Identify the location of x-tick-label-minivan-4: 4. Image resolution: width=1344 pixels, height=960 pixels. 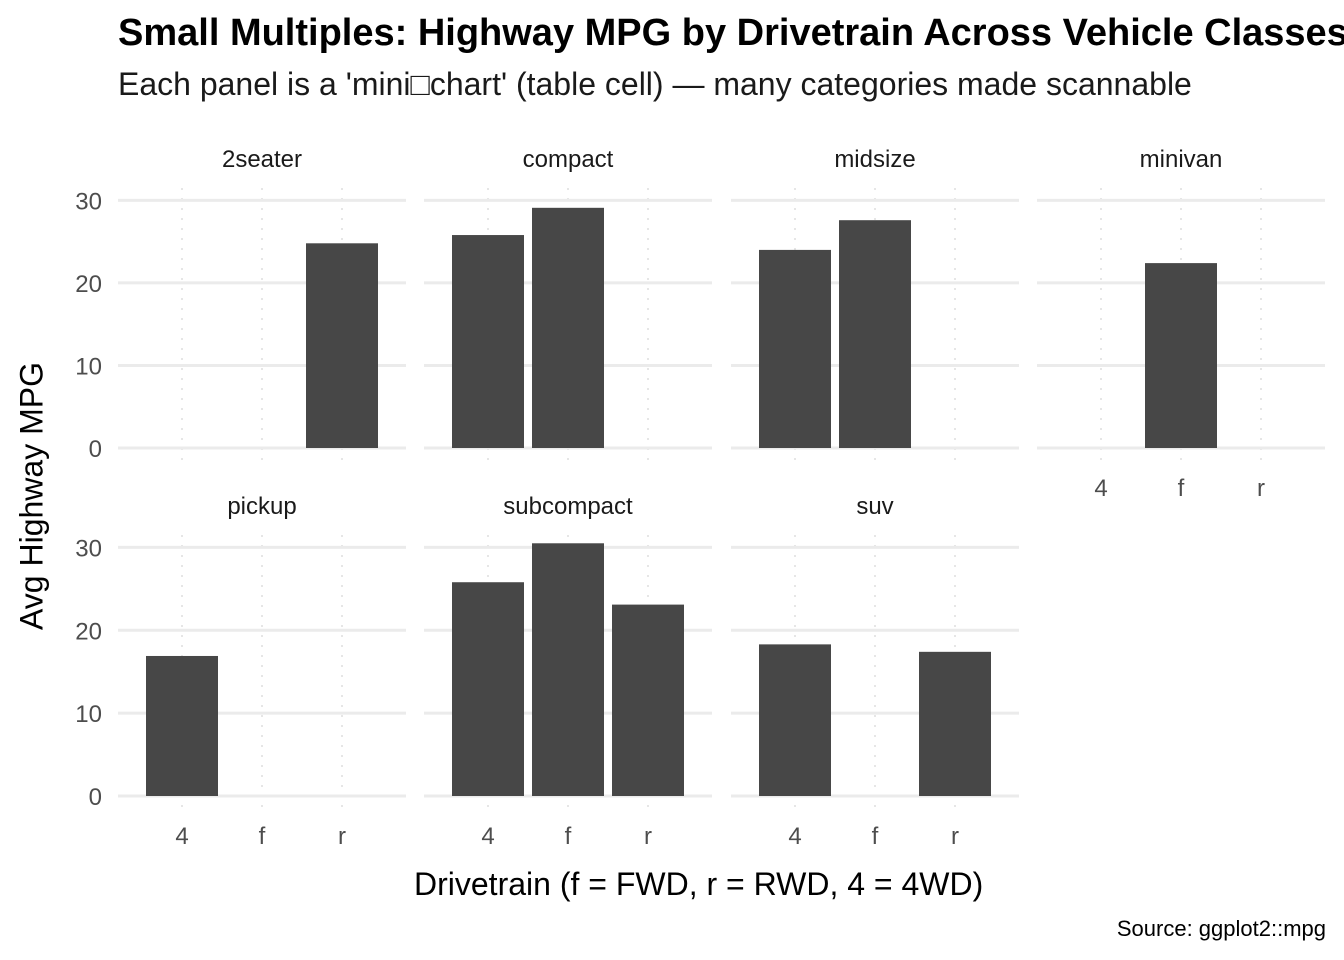
(1100, 488).